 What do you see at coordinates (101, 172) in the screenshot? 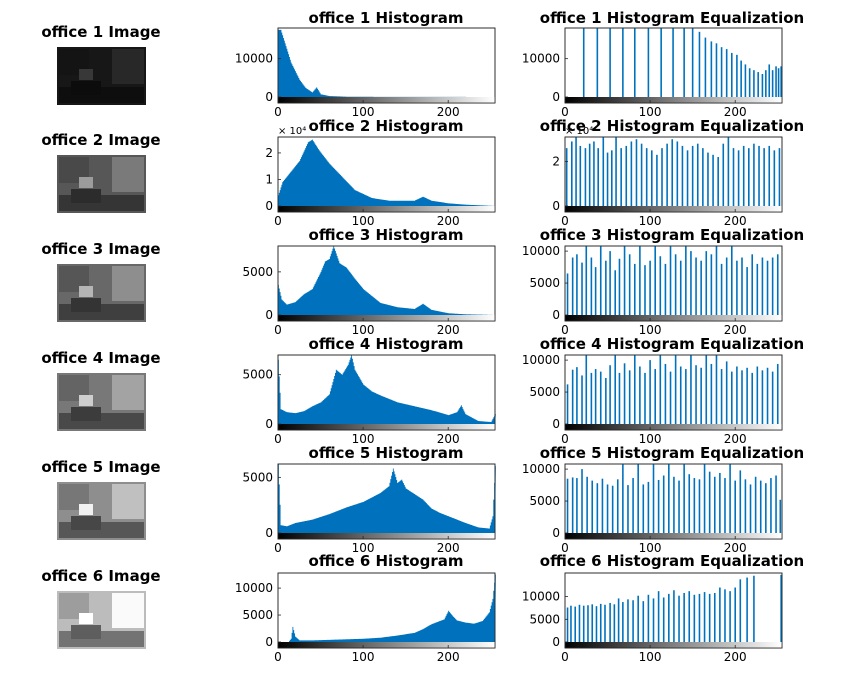
I see `image-panel-2: office 2 Image` at bounding box center [101, 172].